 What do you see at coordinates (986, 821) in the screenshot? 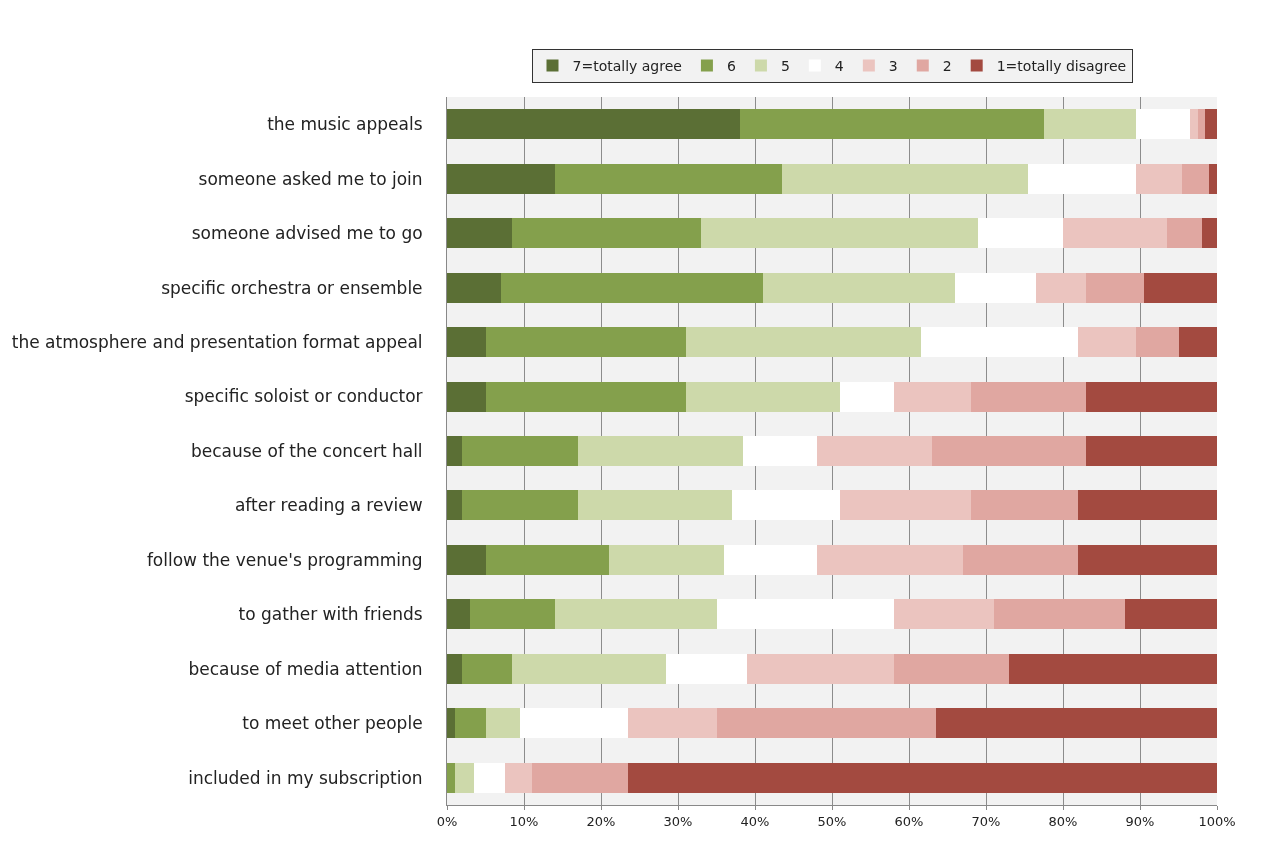
I see `x-tick-label: 70%` at bounding box center [986, 821].